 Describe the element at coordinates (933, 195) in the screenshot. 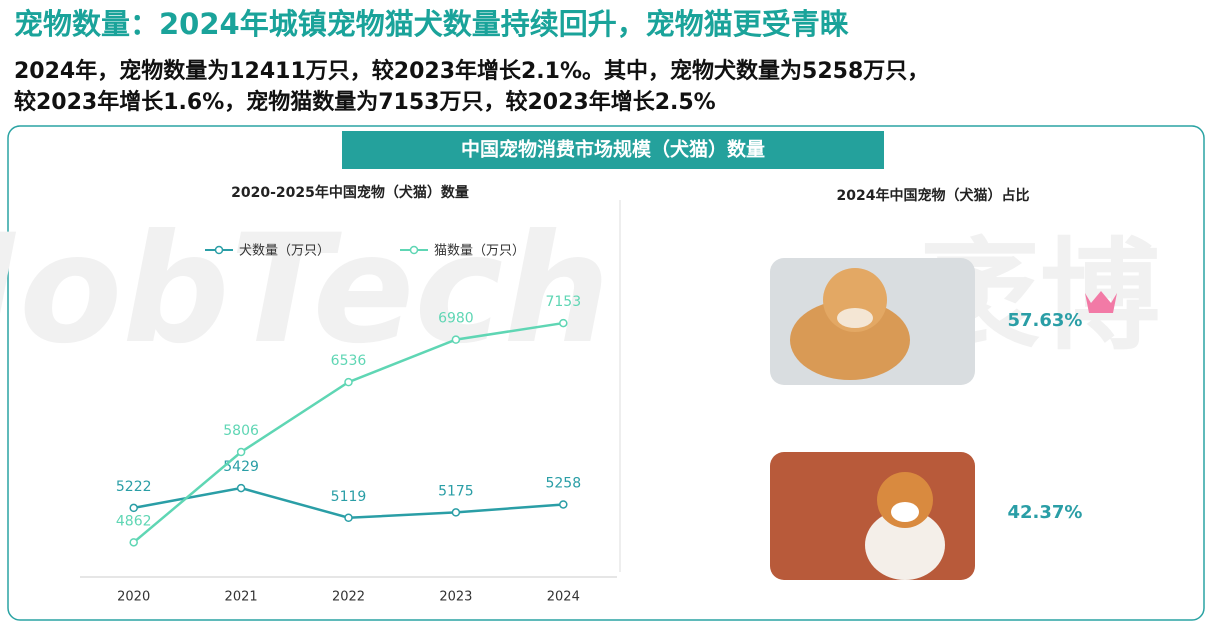

I see `chart-title: 2024年中国宠物（犬猫）占比` at that location.